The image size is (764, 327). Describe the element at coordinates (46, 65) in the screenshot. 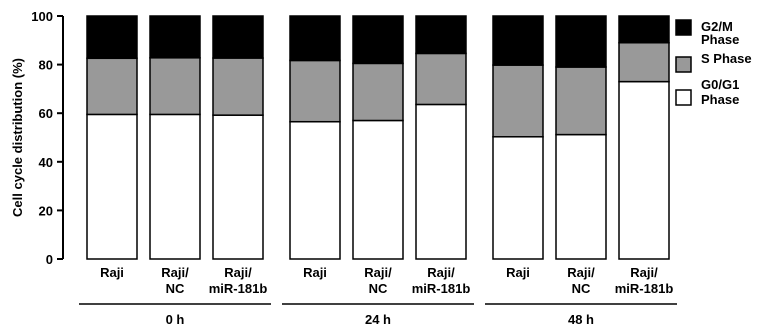

I see `y-tick-label: 80` at that location.